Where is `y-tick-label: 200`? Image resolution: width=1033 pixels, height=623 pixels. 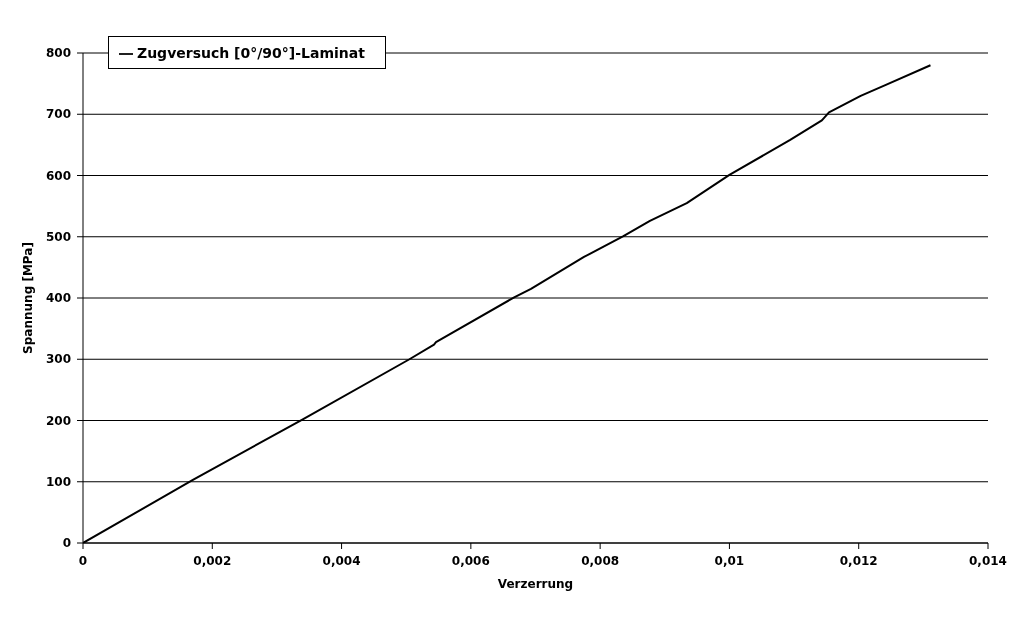
y-tick-label: 200 is located at coordinates (58, 420).